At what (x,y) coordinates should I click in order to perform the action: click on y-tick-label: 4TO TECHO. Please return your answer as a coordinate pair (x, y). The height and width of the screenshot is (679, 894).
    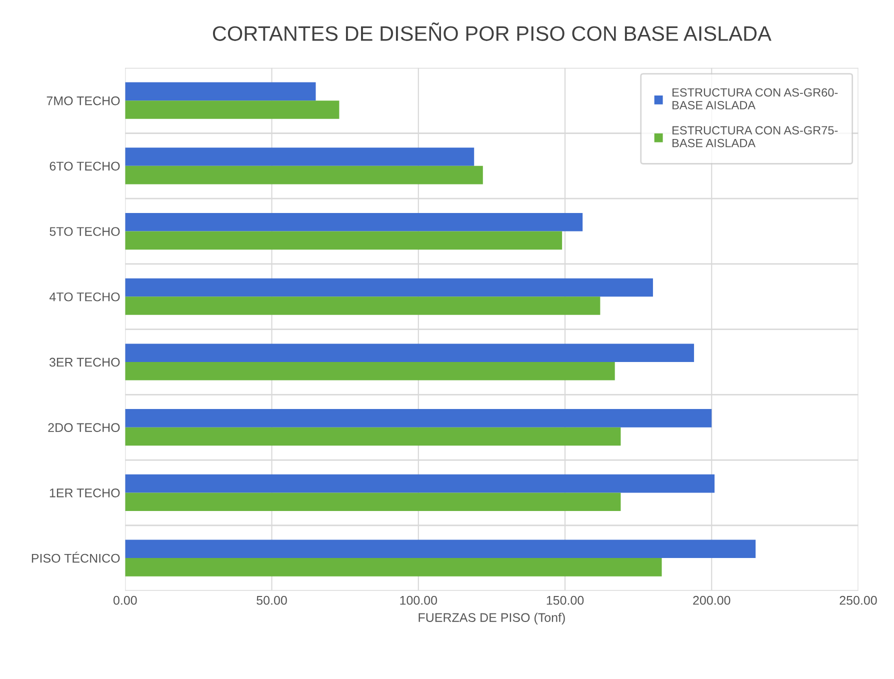
    Looking at the image, I should click on (84, 297).